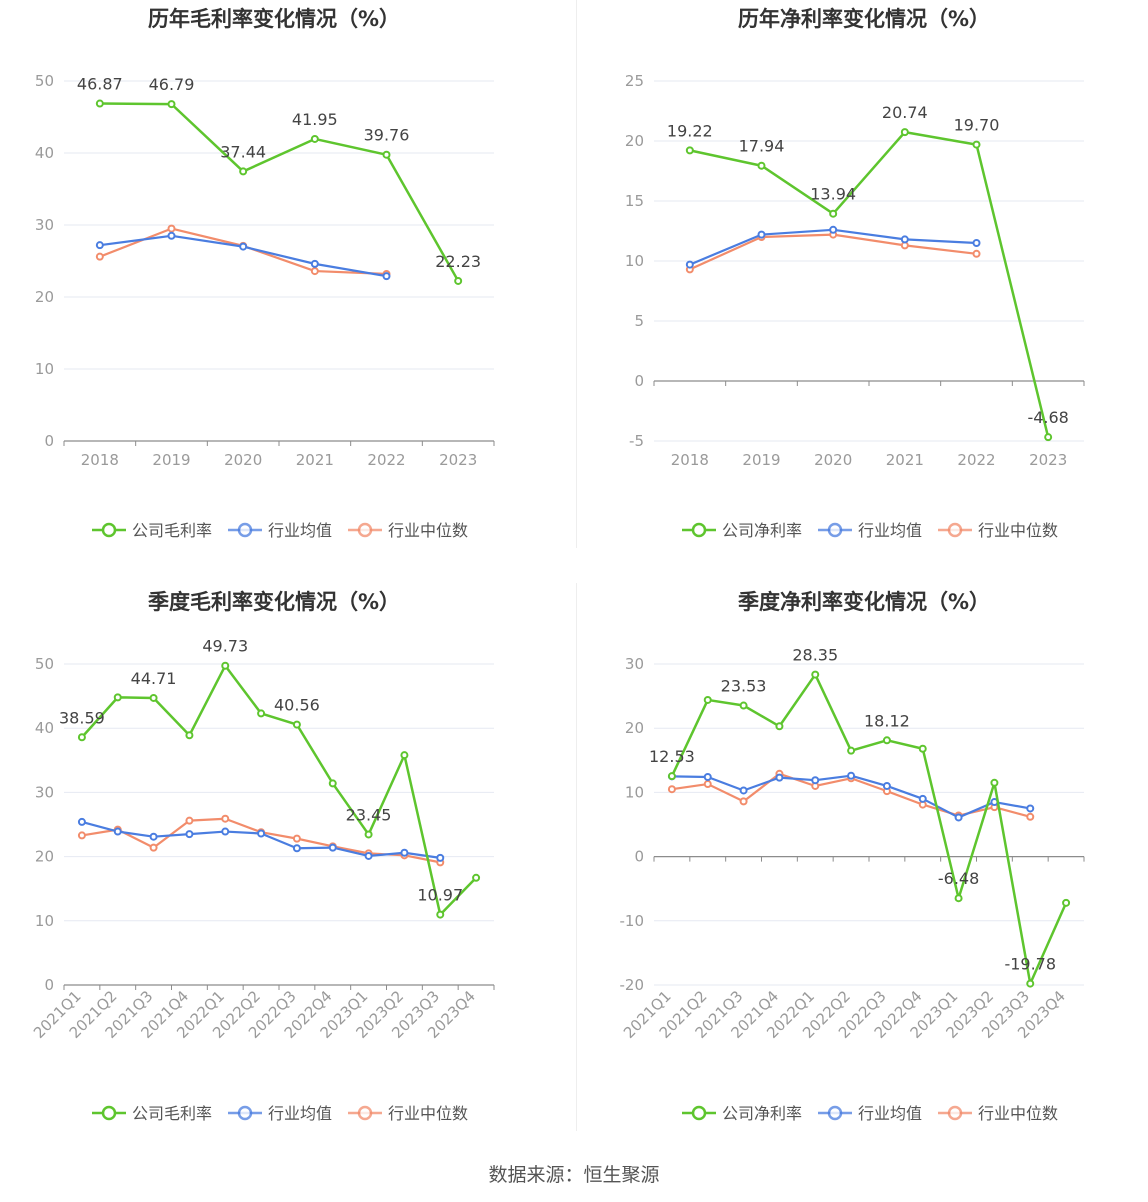 The image size is (1148, 1202). Describe the element at coordinates (762, 1113) in the screenshot. I see `legend-label: 公司净利率` at that location.